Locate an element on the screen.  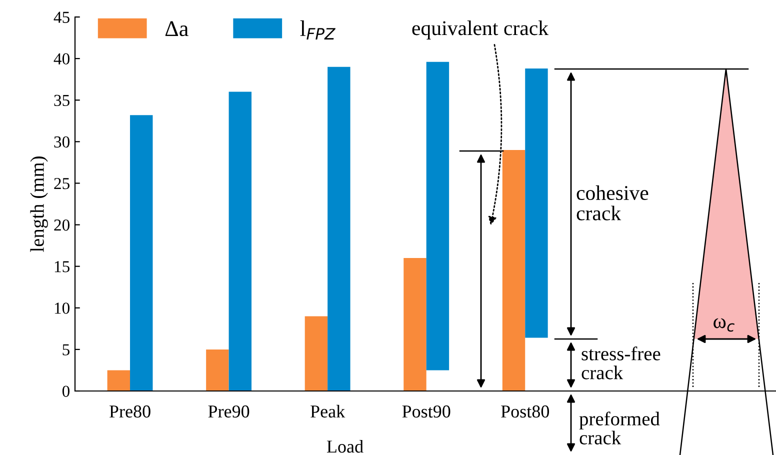
y-tick-label: 45 is located at coordinates (62, 17).